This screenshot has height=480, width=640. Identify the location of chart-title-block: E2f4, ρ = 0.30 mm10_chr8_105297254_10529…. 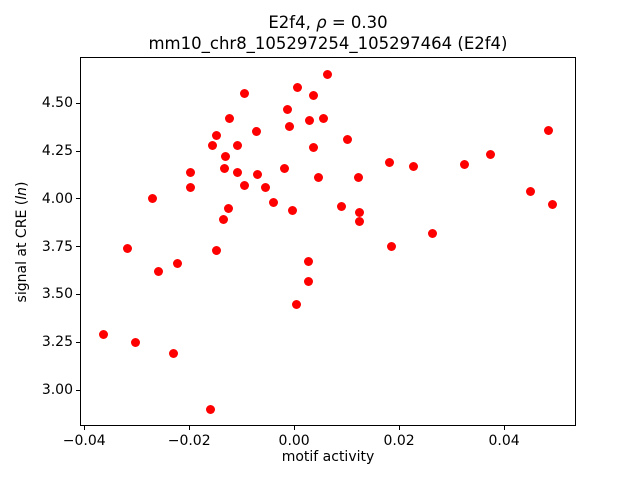
(328, 33).